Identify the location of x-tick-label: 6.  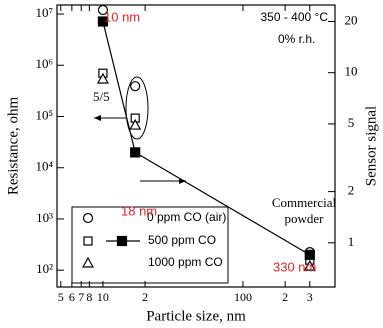
(72, 297).